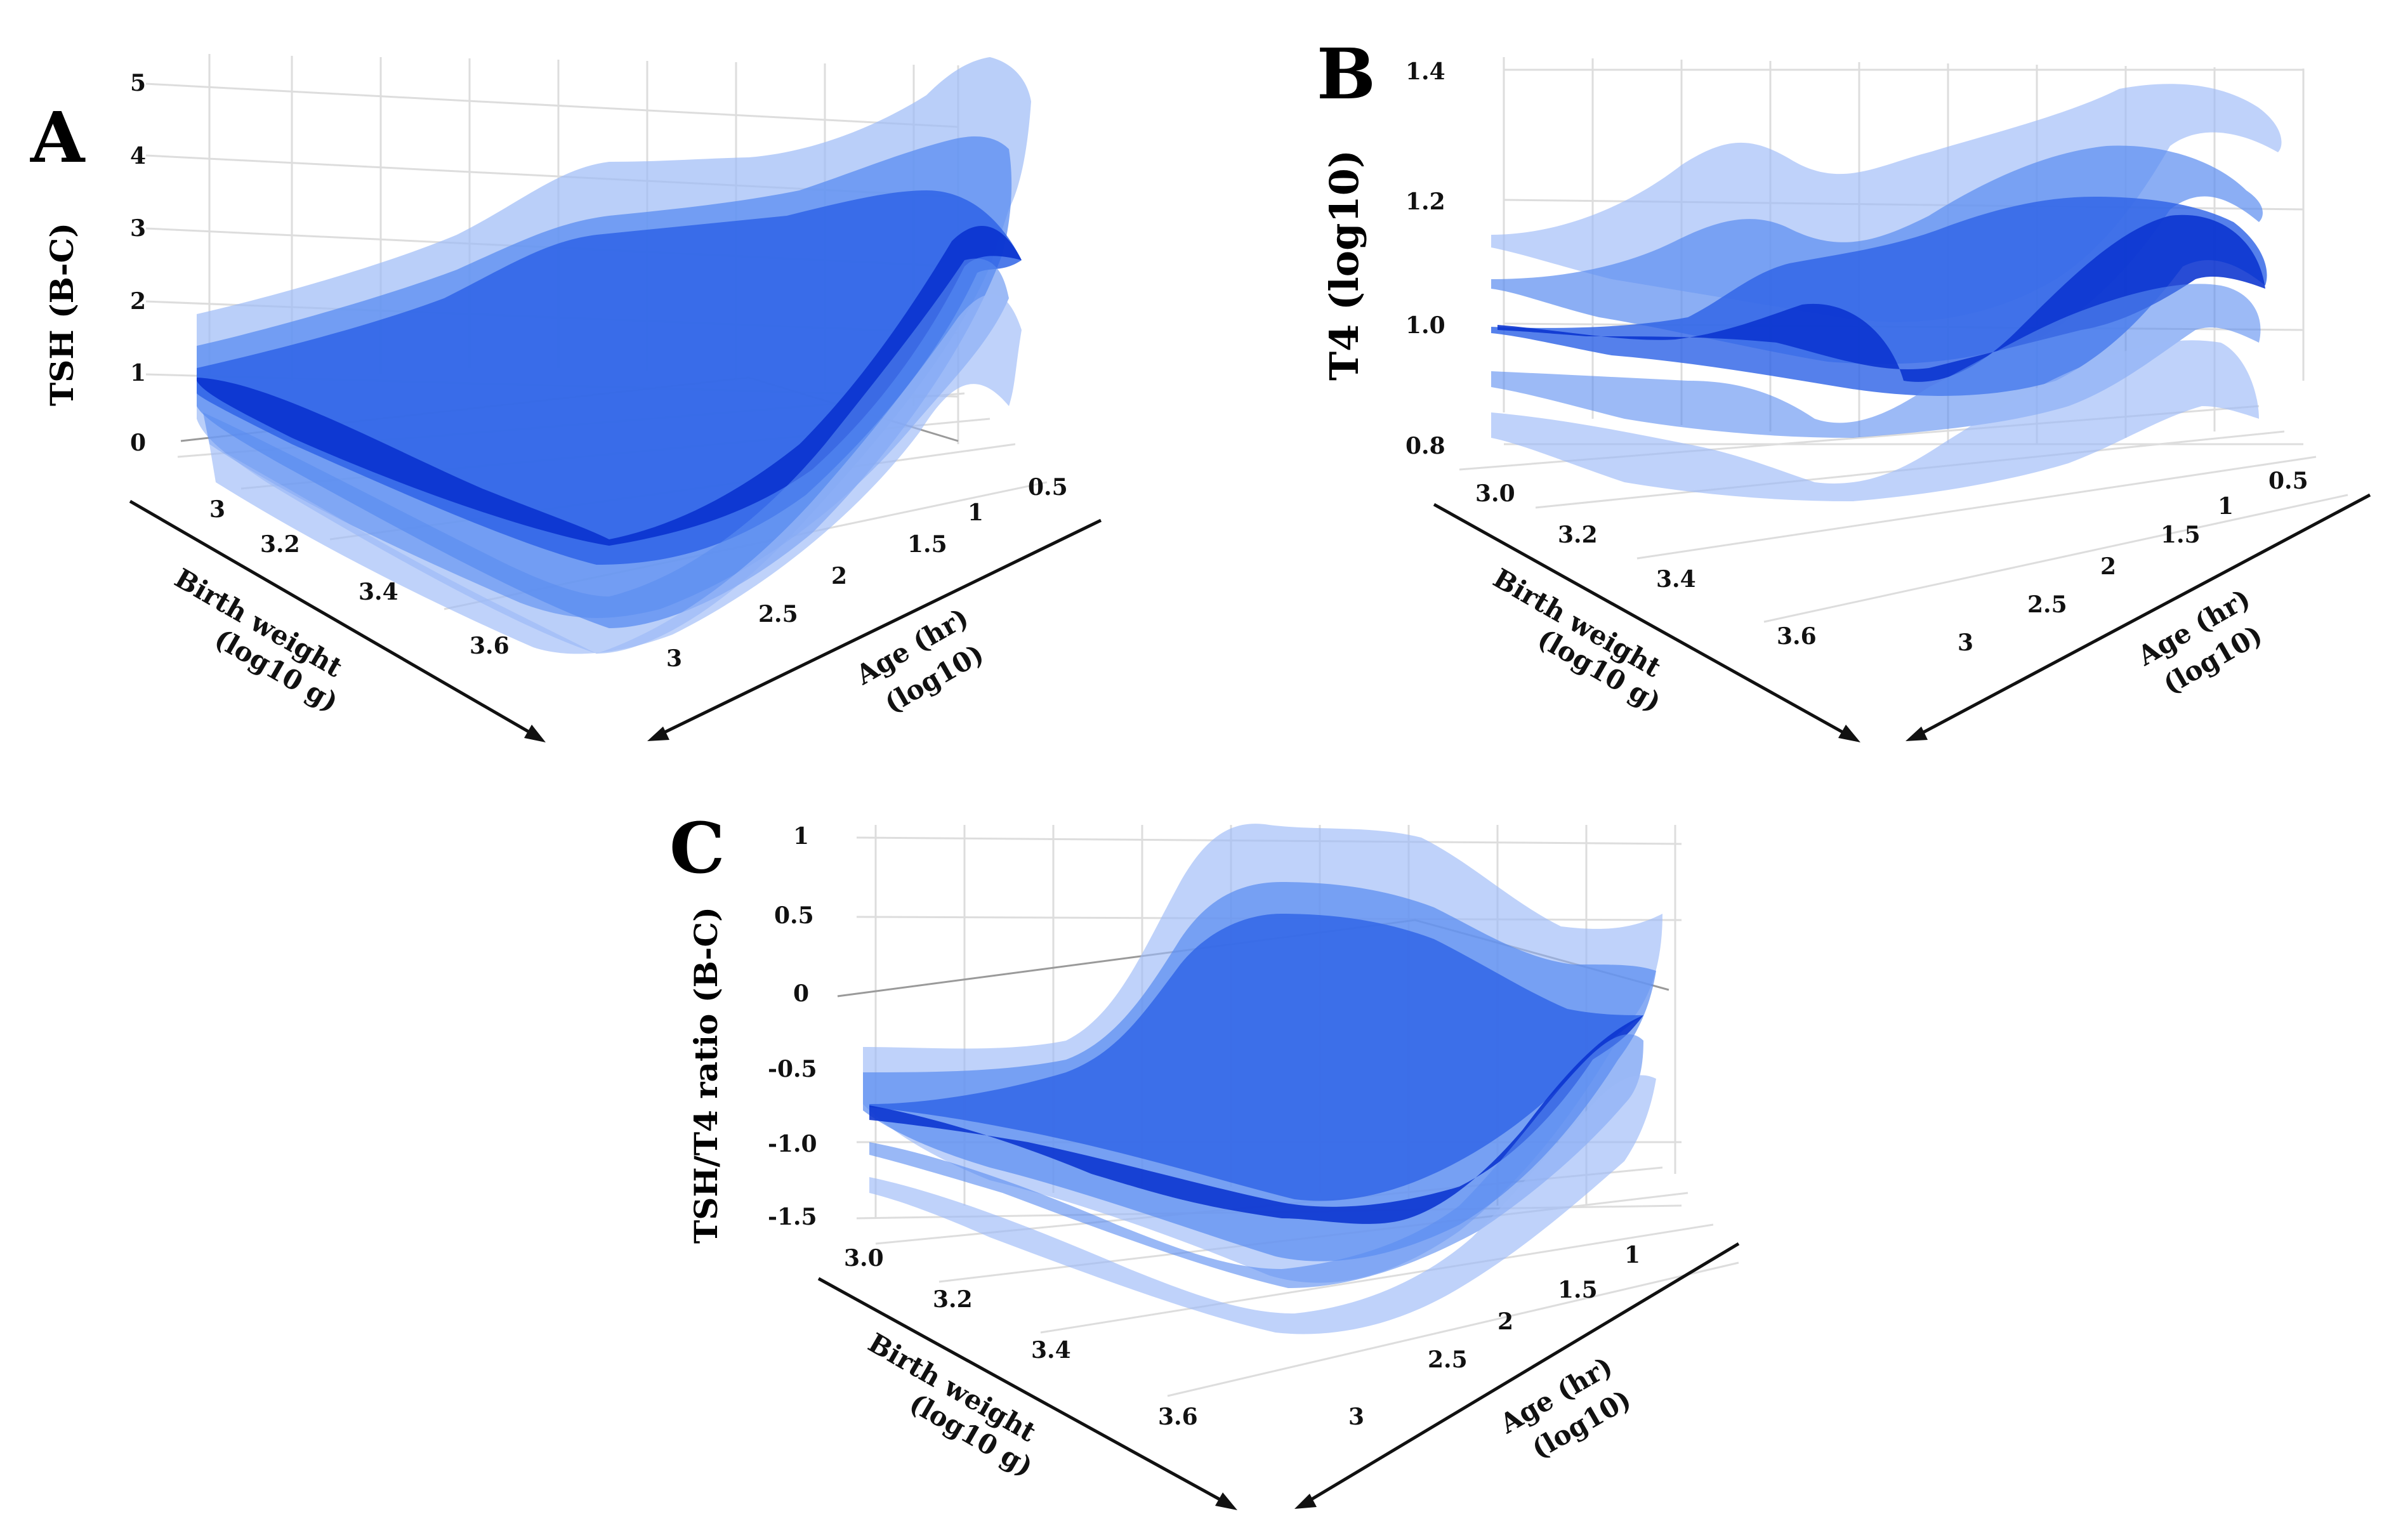  I want to click on panel-c-z-tick-minus-1-0: -1.0, so click(792, 1144).